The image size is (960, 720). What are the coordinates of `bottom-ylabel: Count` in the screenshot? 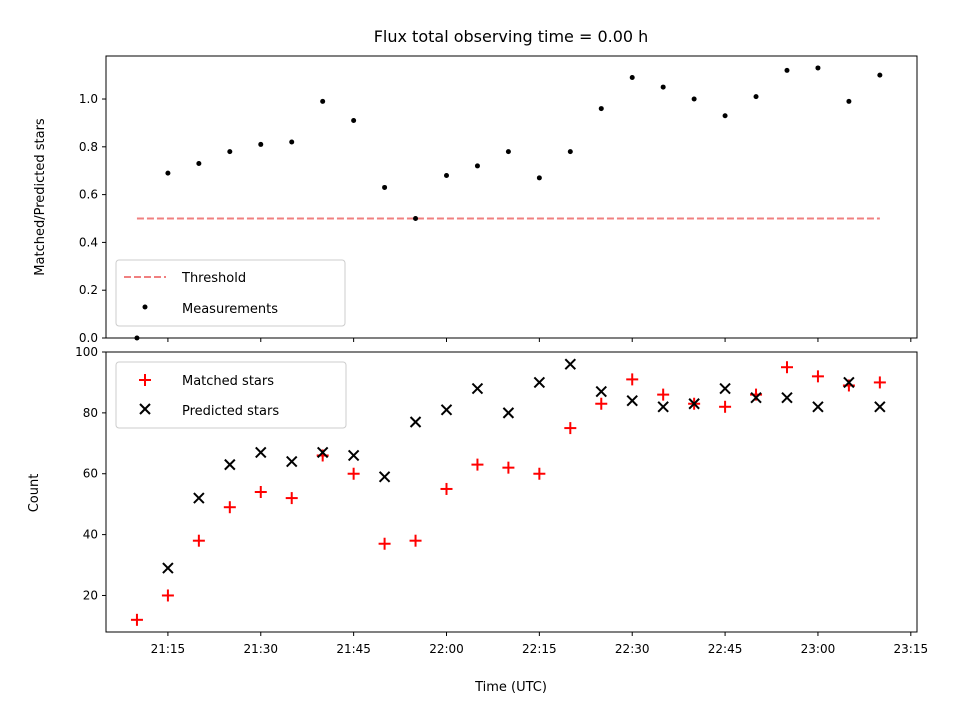 It's located at (34, 493).